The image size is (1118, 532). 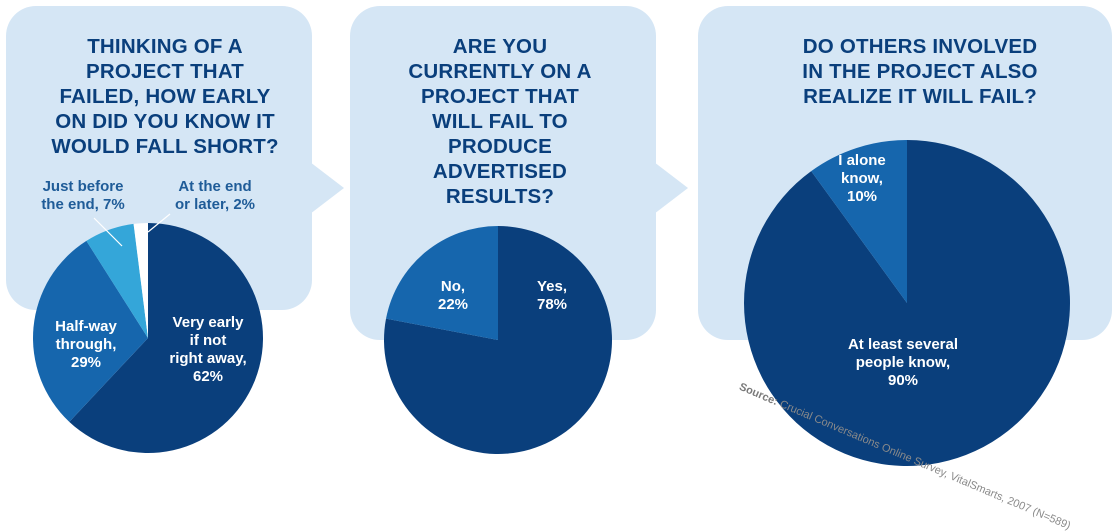 What do you see at coordinates (920, 46) in the screenshot?
I see `pie-3-question-line: DO OTHERS INVOLVED` at bounding box center [920, 46].